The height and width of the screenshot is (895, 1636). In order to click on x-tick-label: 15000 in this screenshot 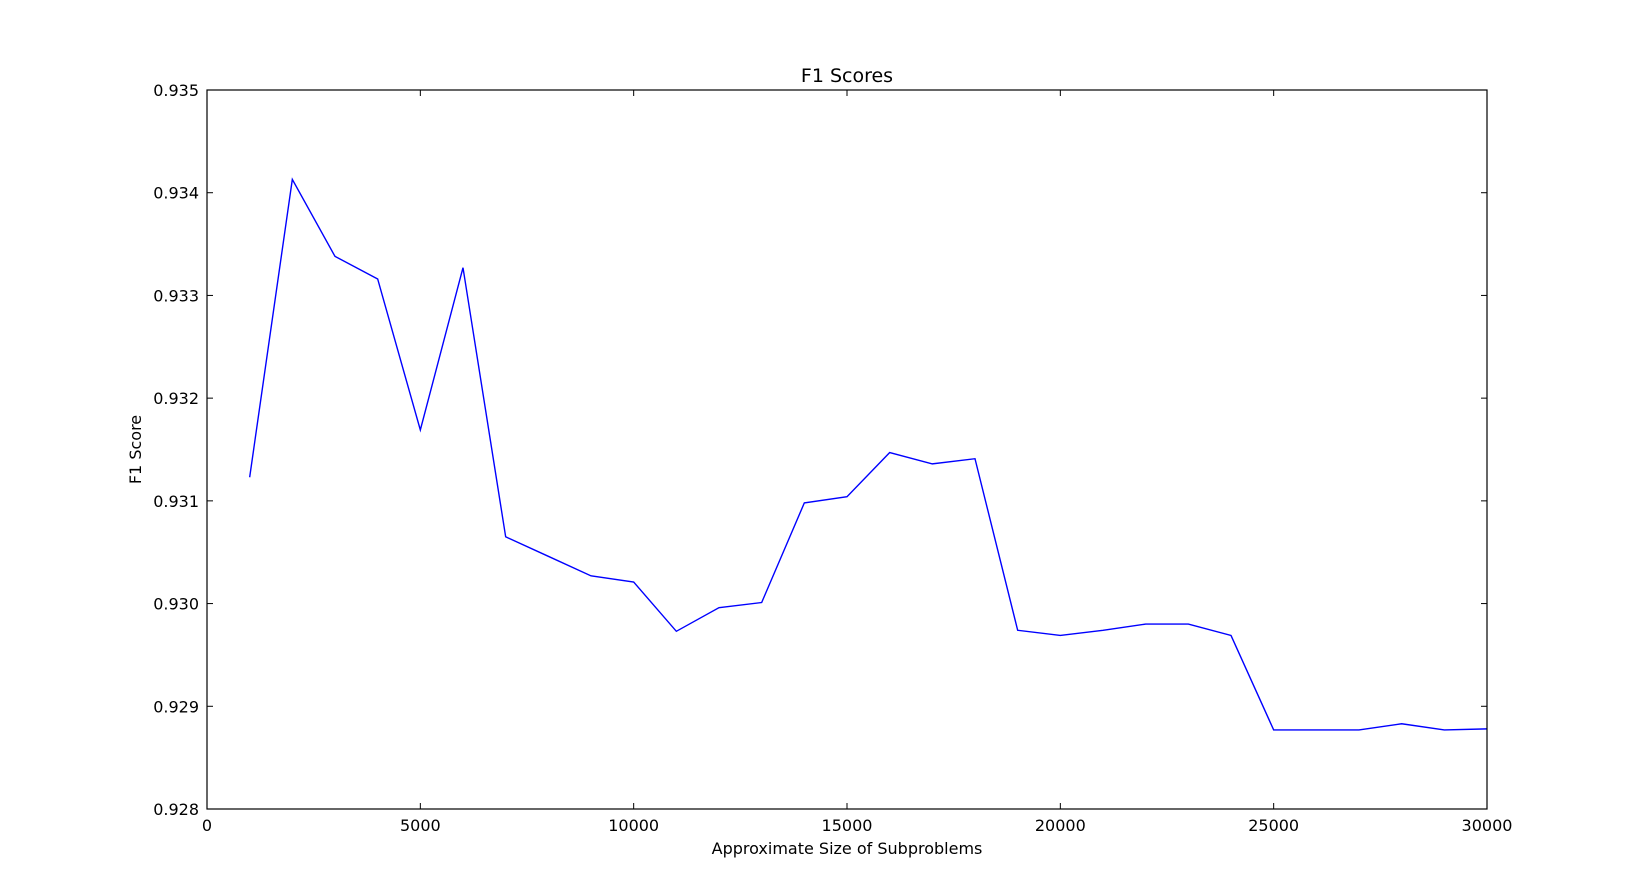, I will do `click(847, 825)`.